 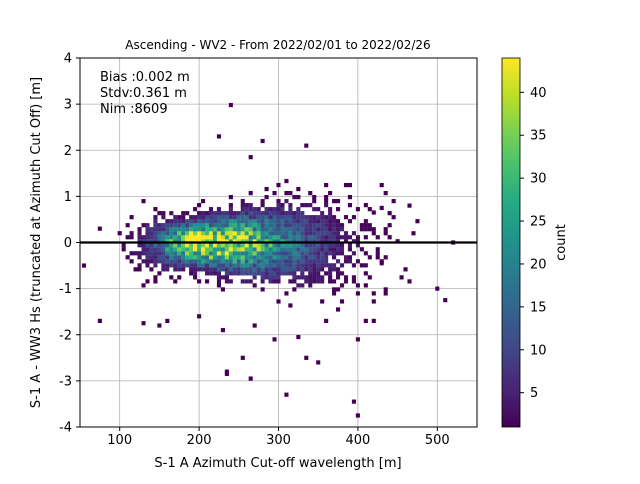 I want to click on colorbar-label: count, so click(x=561, y=242).